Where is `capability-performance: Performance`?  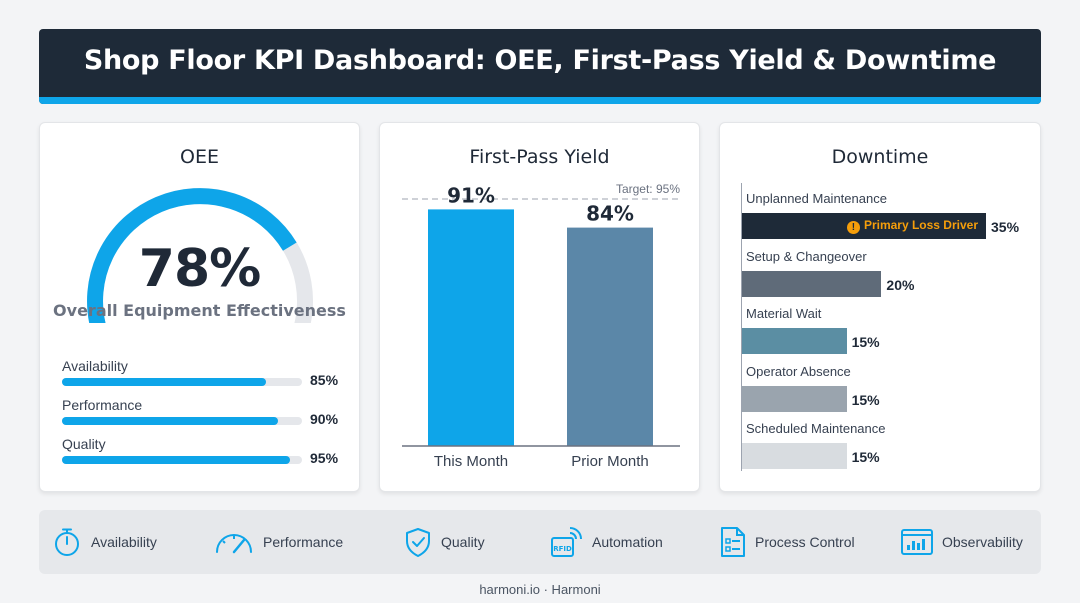
capability-performance: Performance is located at coordinates (278, 542).